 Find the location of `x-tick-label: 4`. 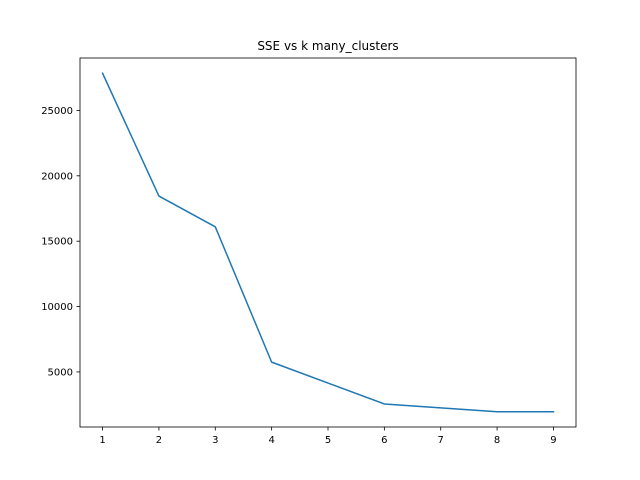

x-tick-label: 4 is located at coordinates (271, 440).